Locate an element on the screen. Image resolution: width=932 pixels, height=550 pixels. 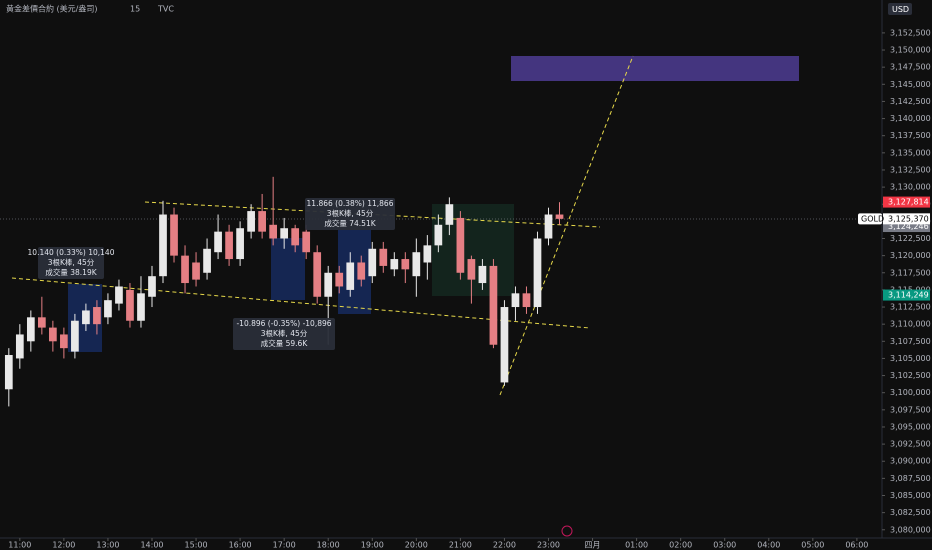
price-marker-label: 3,114,249 is located at coordinates (908, 295).